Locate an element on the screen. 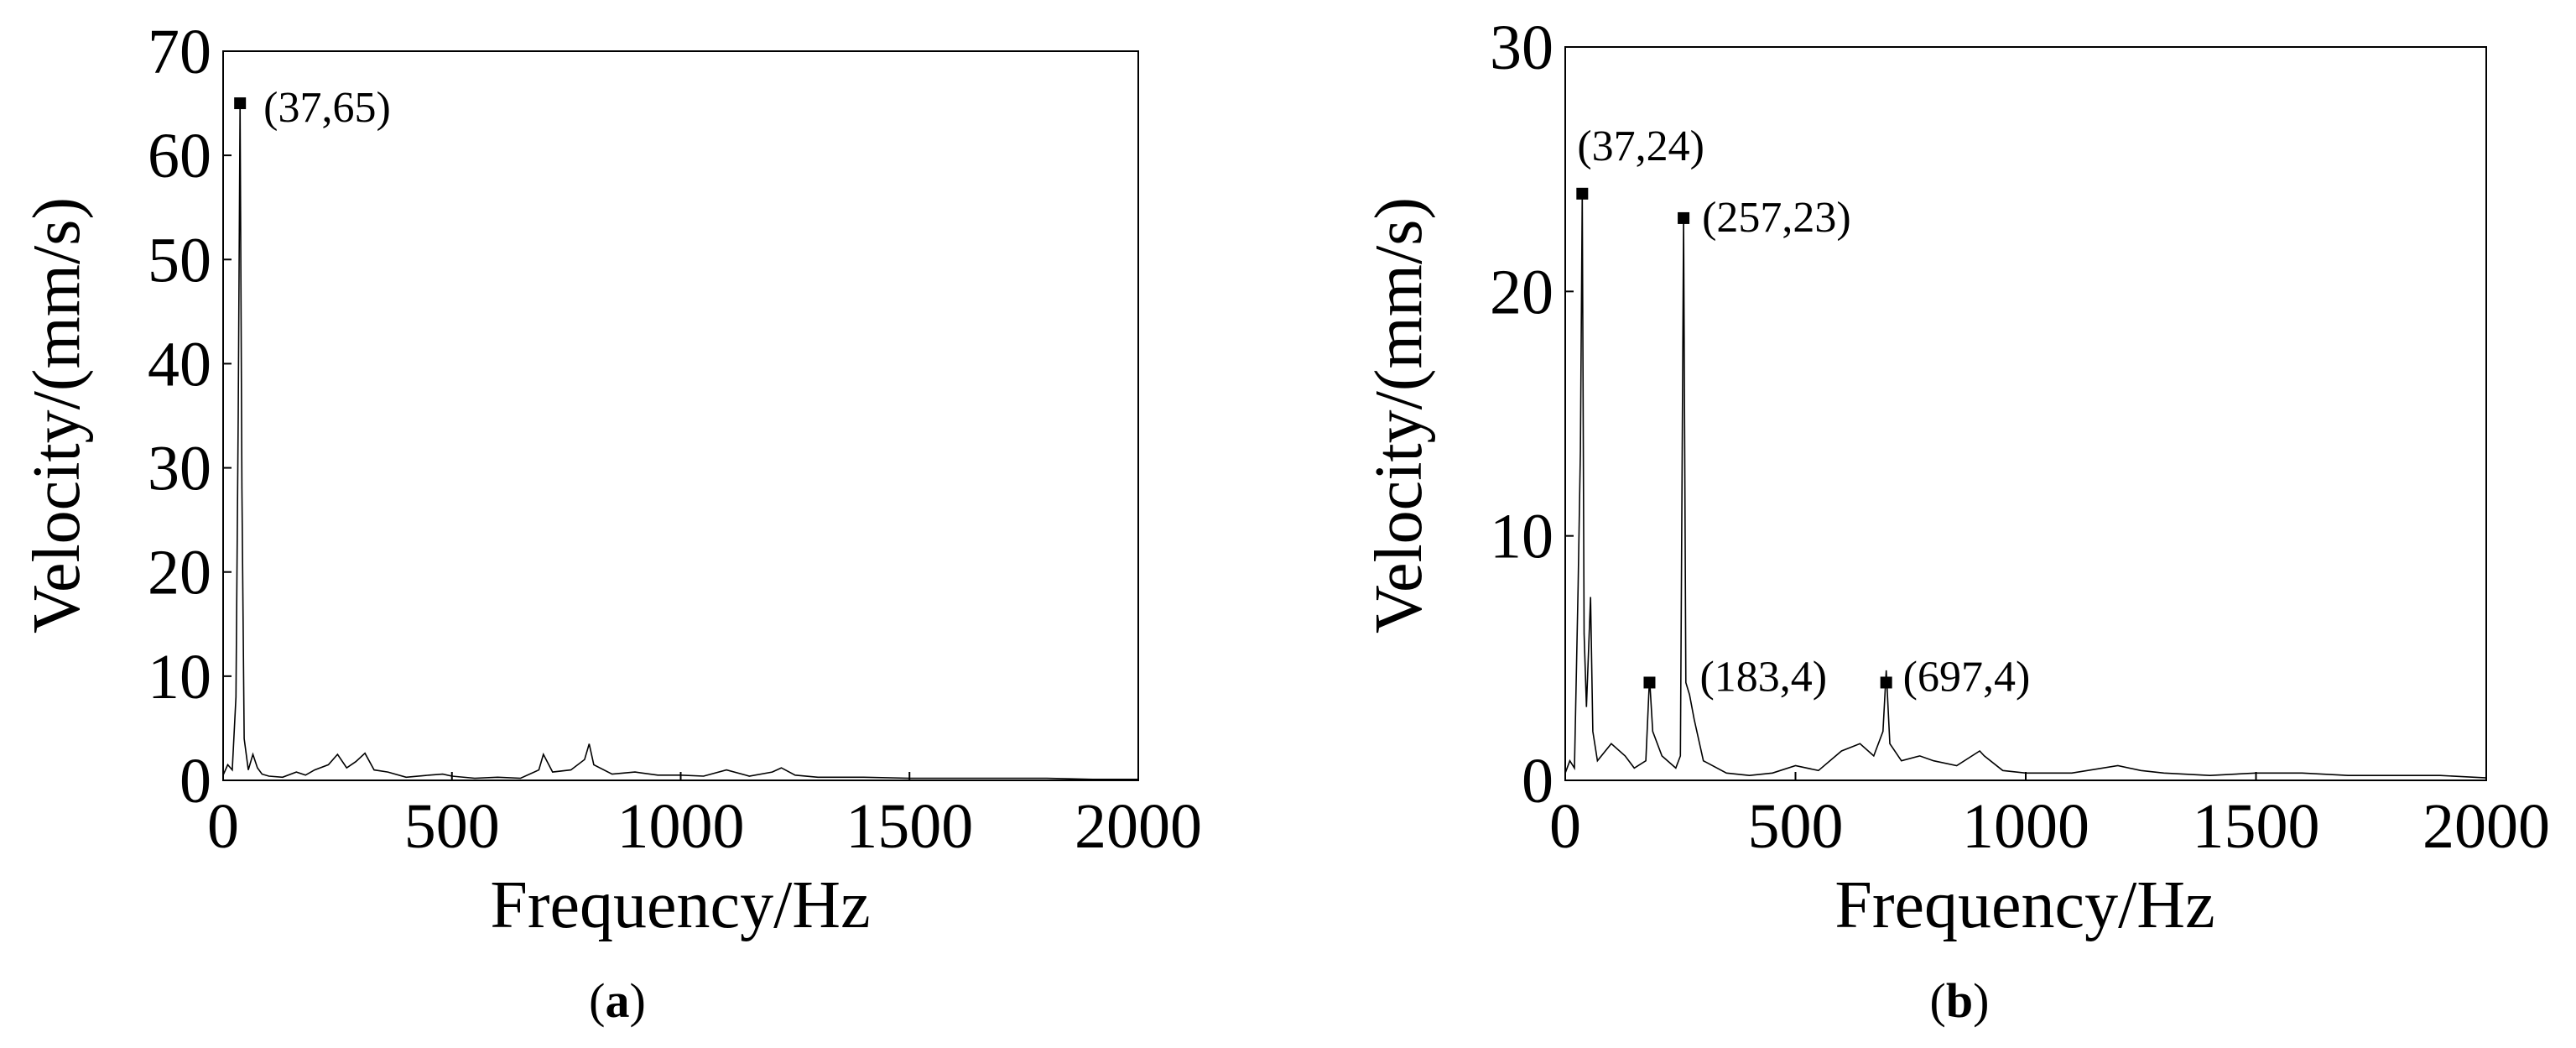  y-tick-label: 40 is located at coordinates (179, 364).